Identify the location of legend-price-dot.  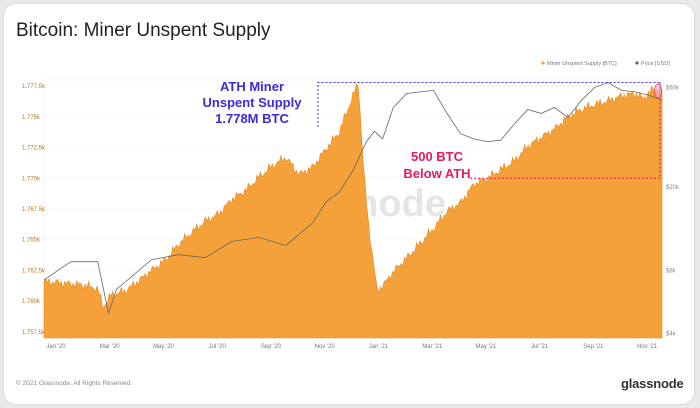
(637, 63).